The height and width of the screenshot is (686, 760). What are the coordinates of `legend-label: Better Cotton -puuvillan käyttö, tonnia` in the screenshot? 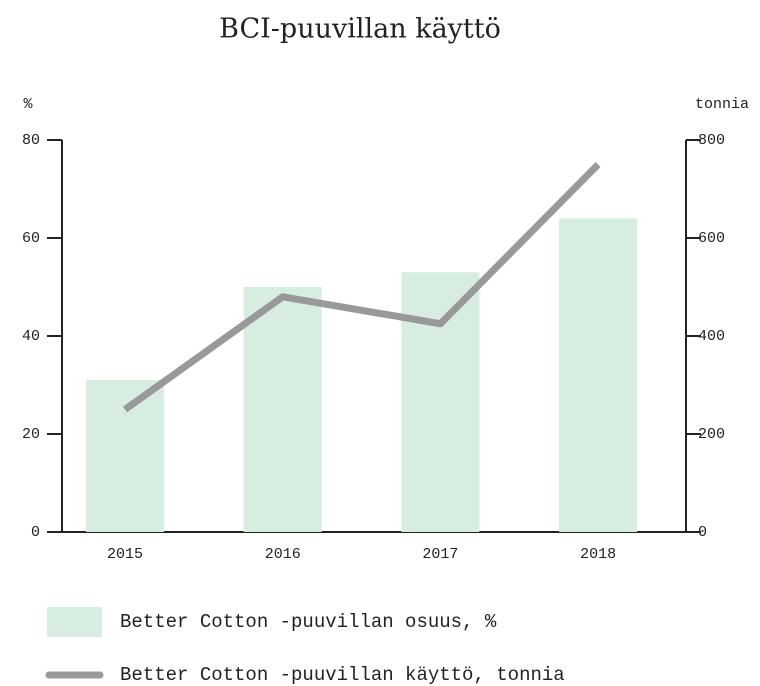 It's located at (342, 675).